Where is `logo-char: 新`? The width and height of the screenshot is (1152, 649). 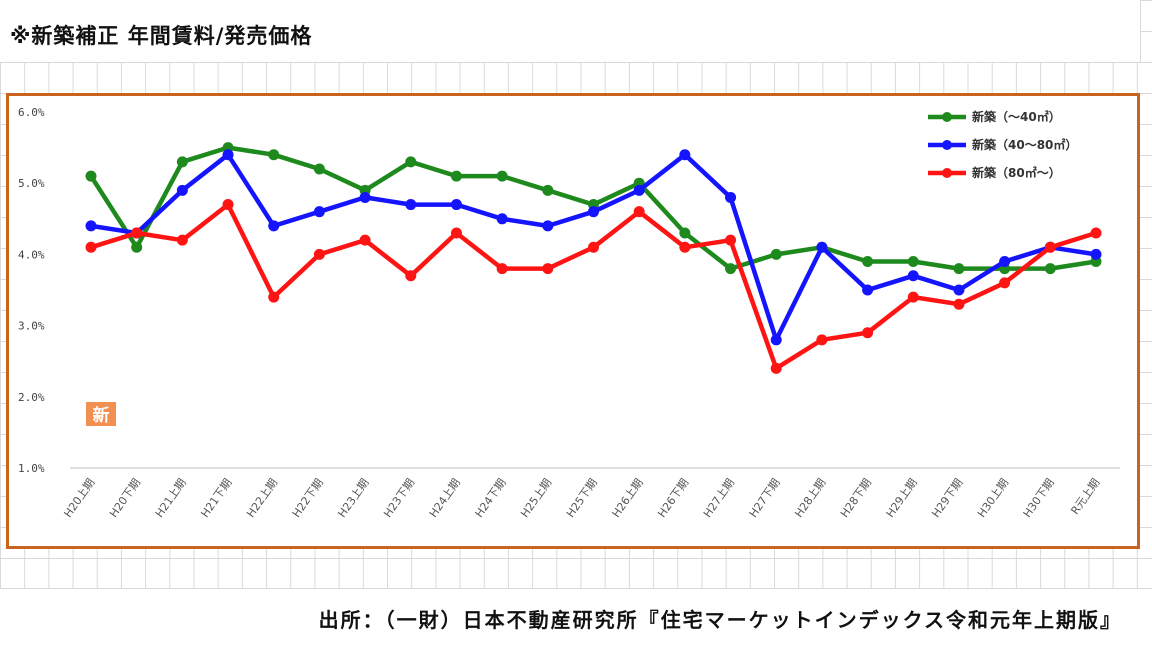
logo-char: 新 is located at coordinates (101, 415).